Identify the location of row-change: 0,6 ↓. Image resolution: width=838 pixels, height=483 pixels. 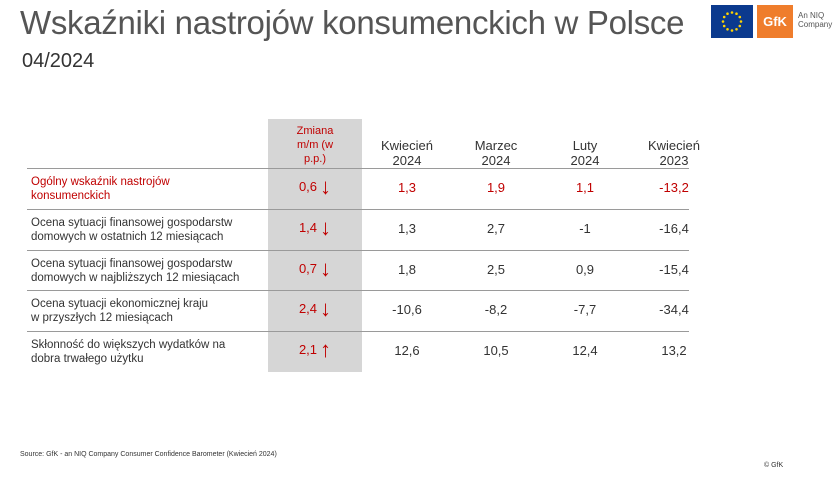
(315, 186).